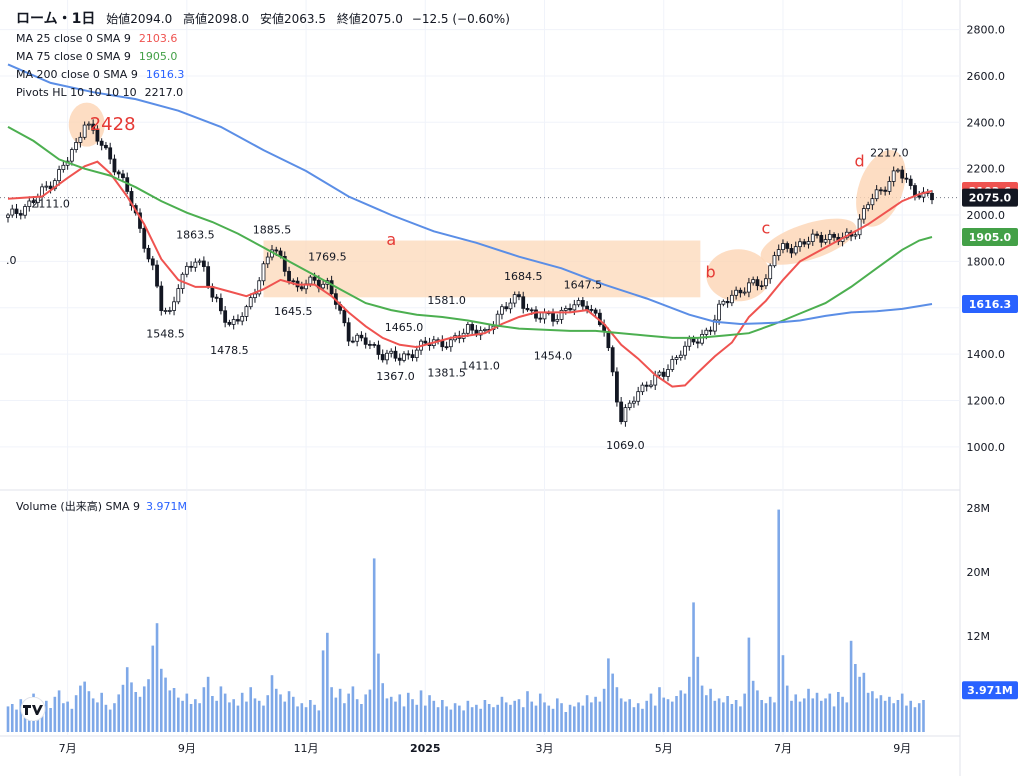  What do you see at coordinates (986, 354) in the screenshot?
I see `price-tick-label: 1400.0` at bounding box center [986, 354].